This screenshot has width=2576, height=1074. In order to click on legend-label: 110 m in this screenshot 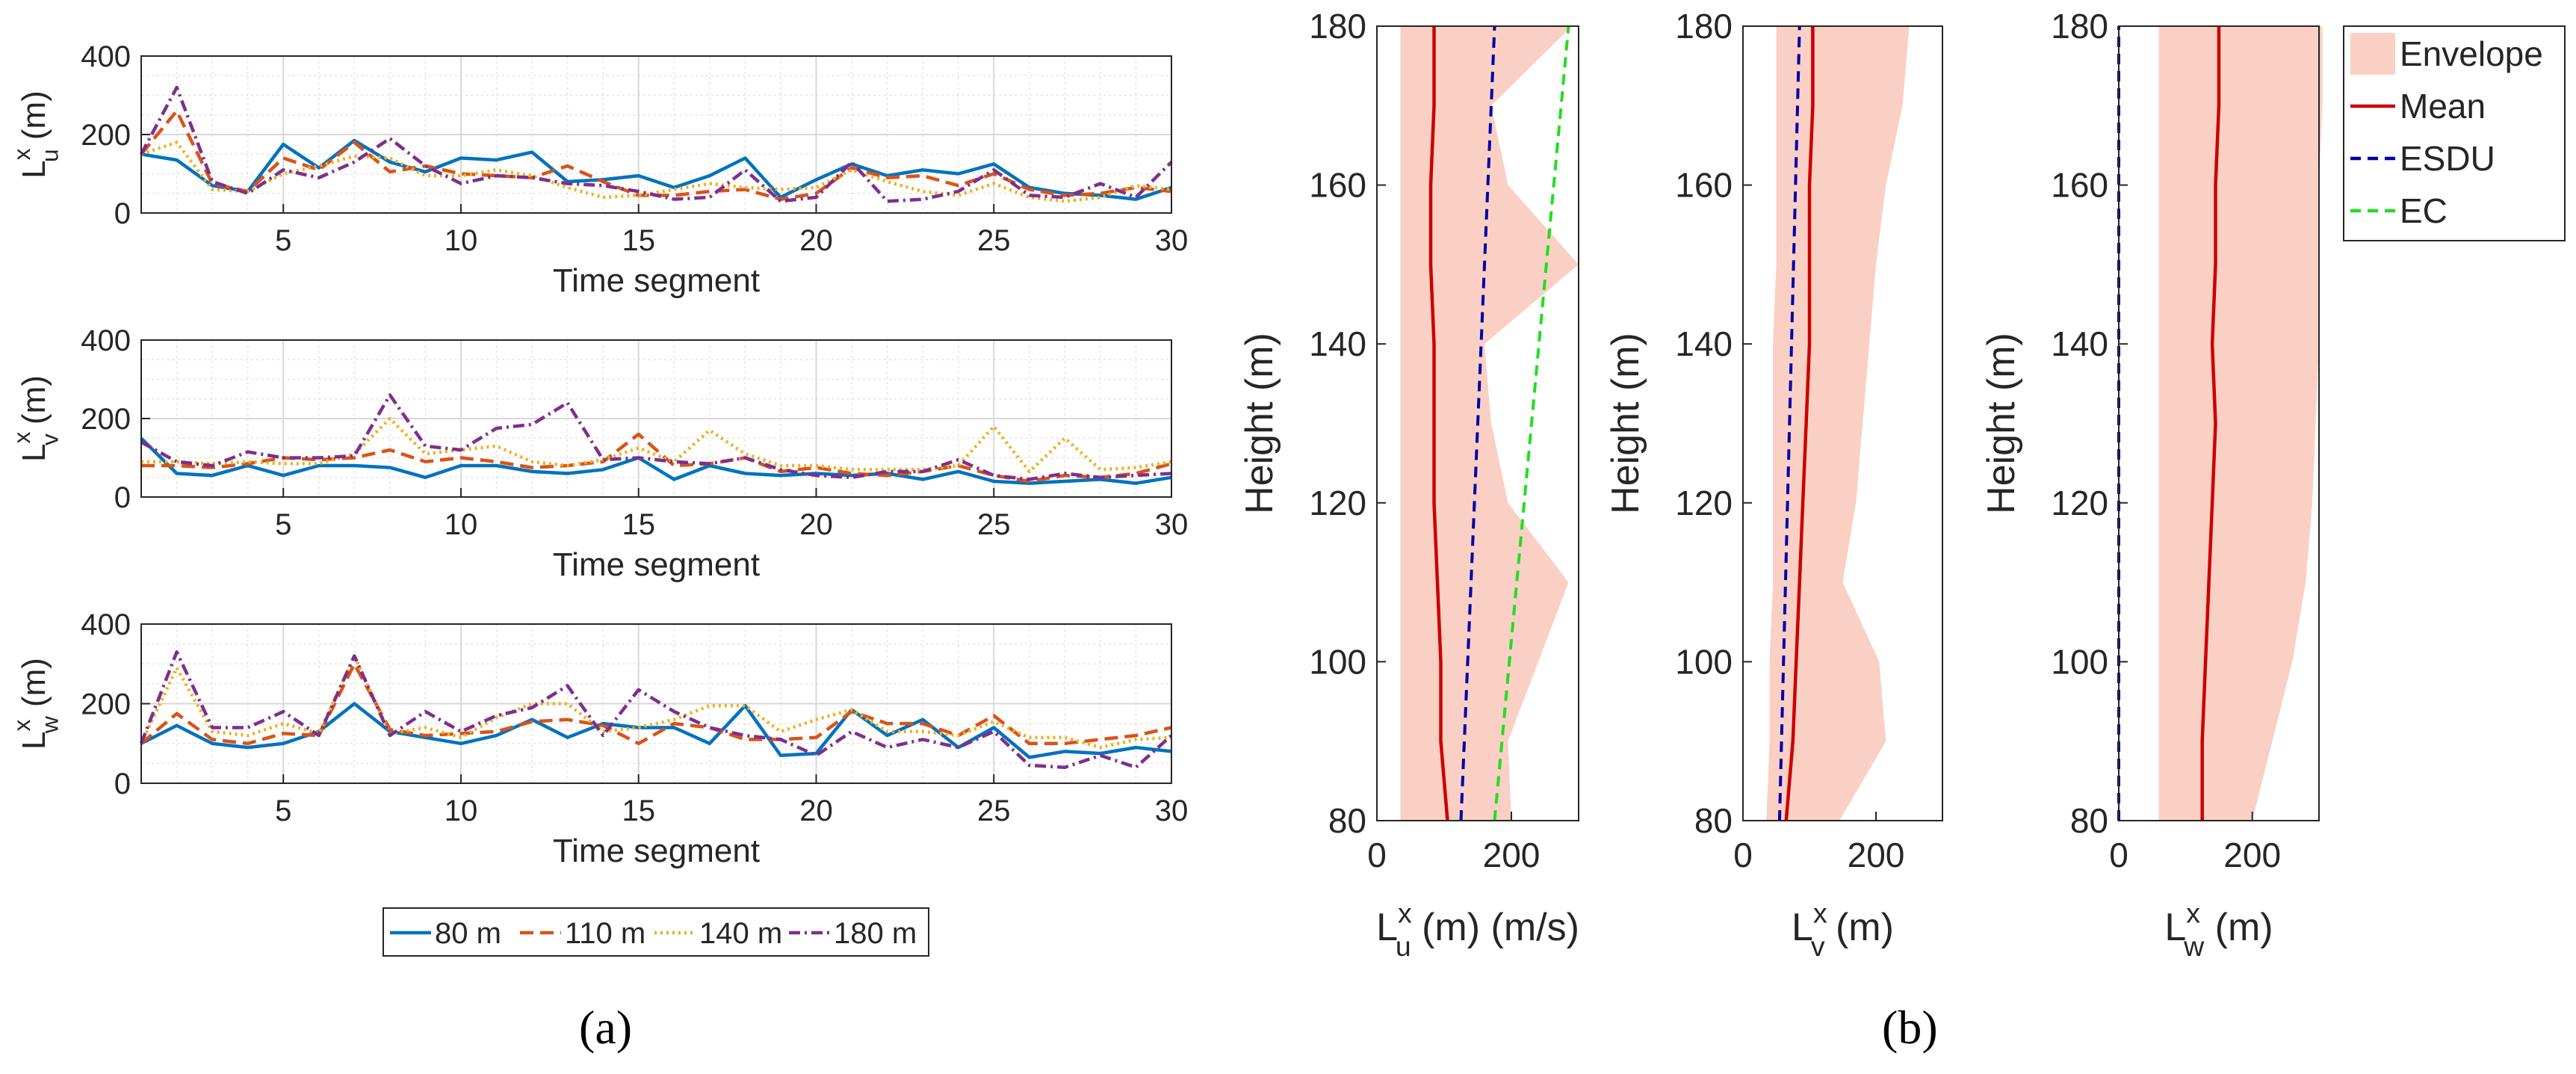, I will do `click(605, 933)`.